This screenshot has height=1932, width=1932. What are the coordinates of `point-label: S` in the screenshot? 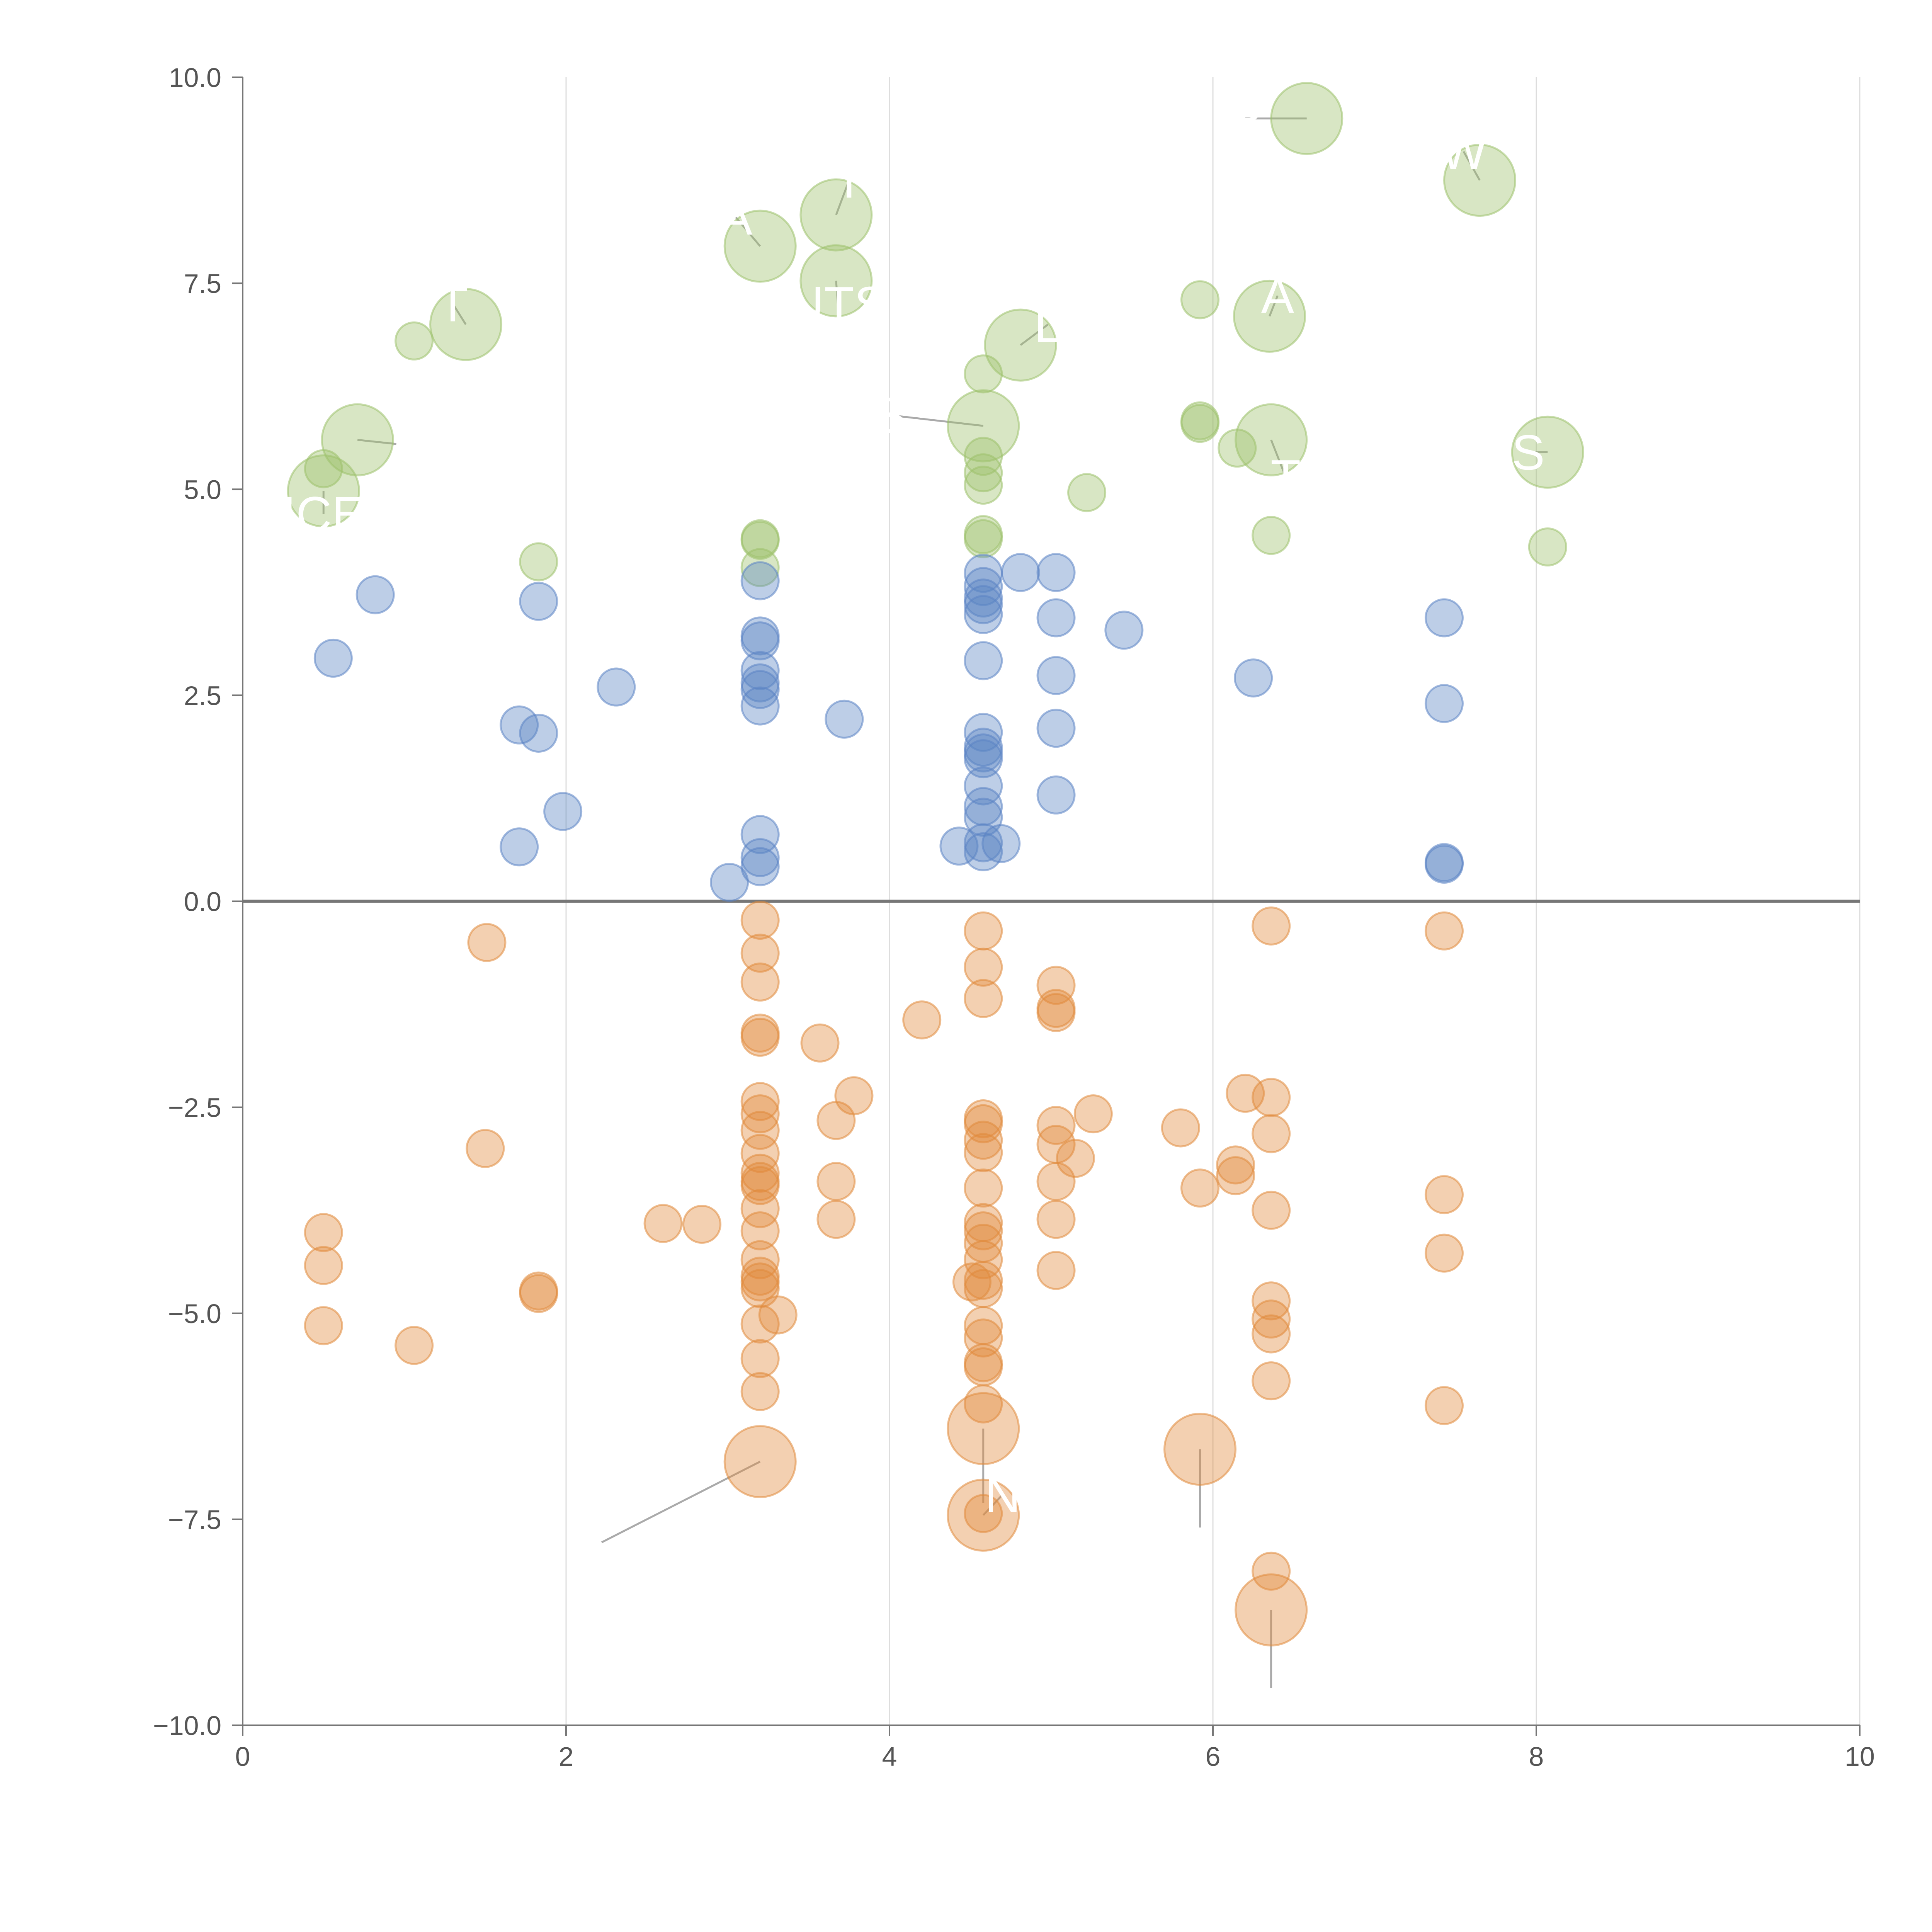 It's located at (890, 415).